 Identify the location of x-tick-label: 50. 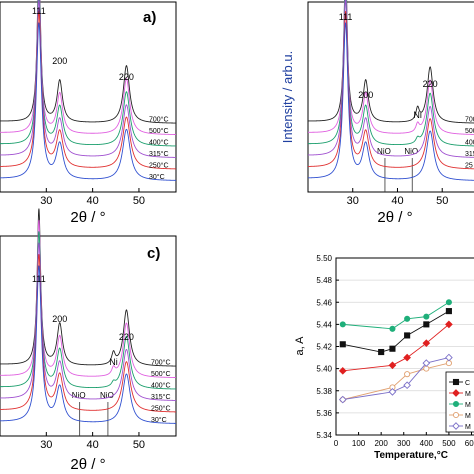
(139, 201).